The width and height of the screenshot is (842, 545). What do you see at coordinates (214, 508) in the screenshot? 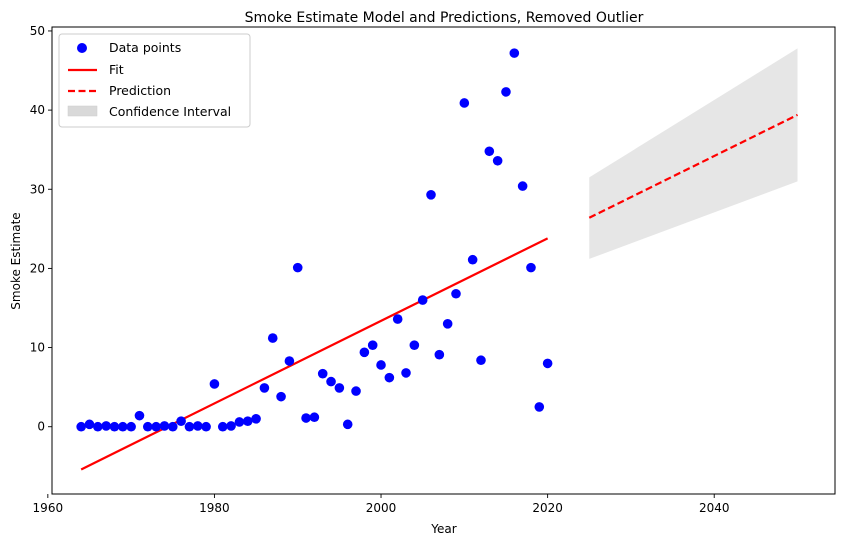
I see `x-tick-label: 1980` at bounding box center [214, 508].